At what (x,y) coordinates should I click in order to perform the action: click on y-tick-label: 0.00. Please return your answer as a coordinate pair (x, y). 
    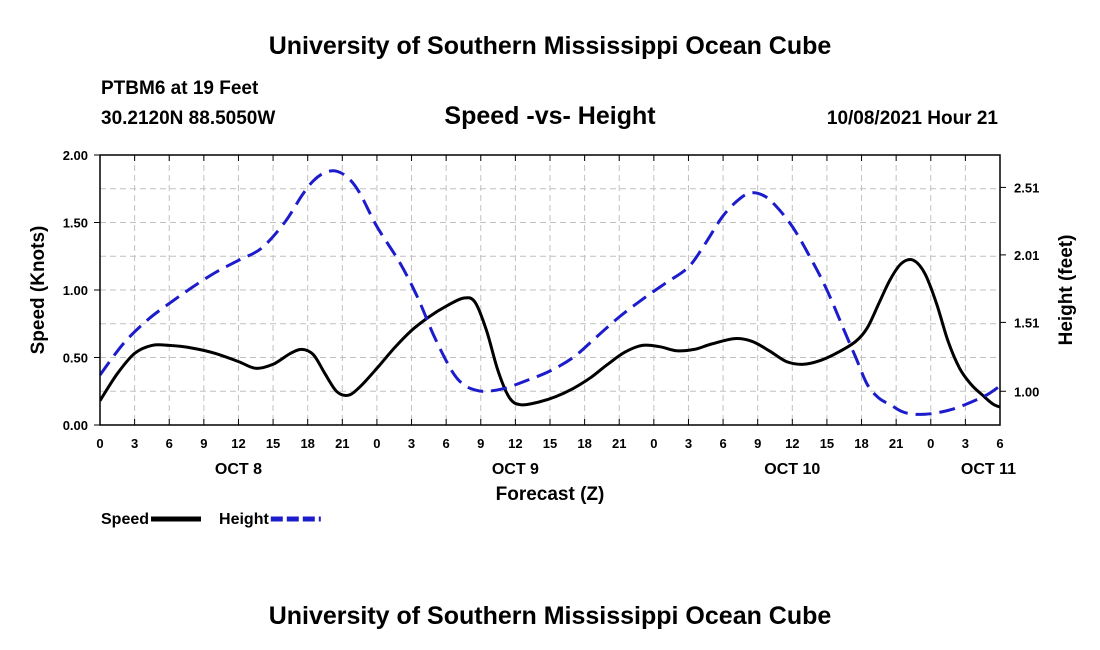
    Looking at the image, I should click on (75, 425).